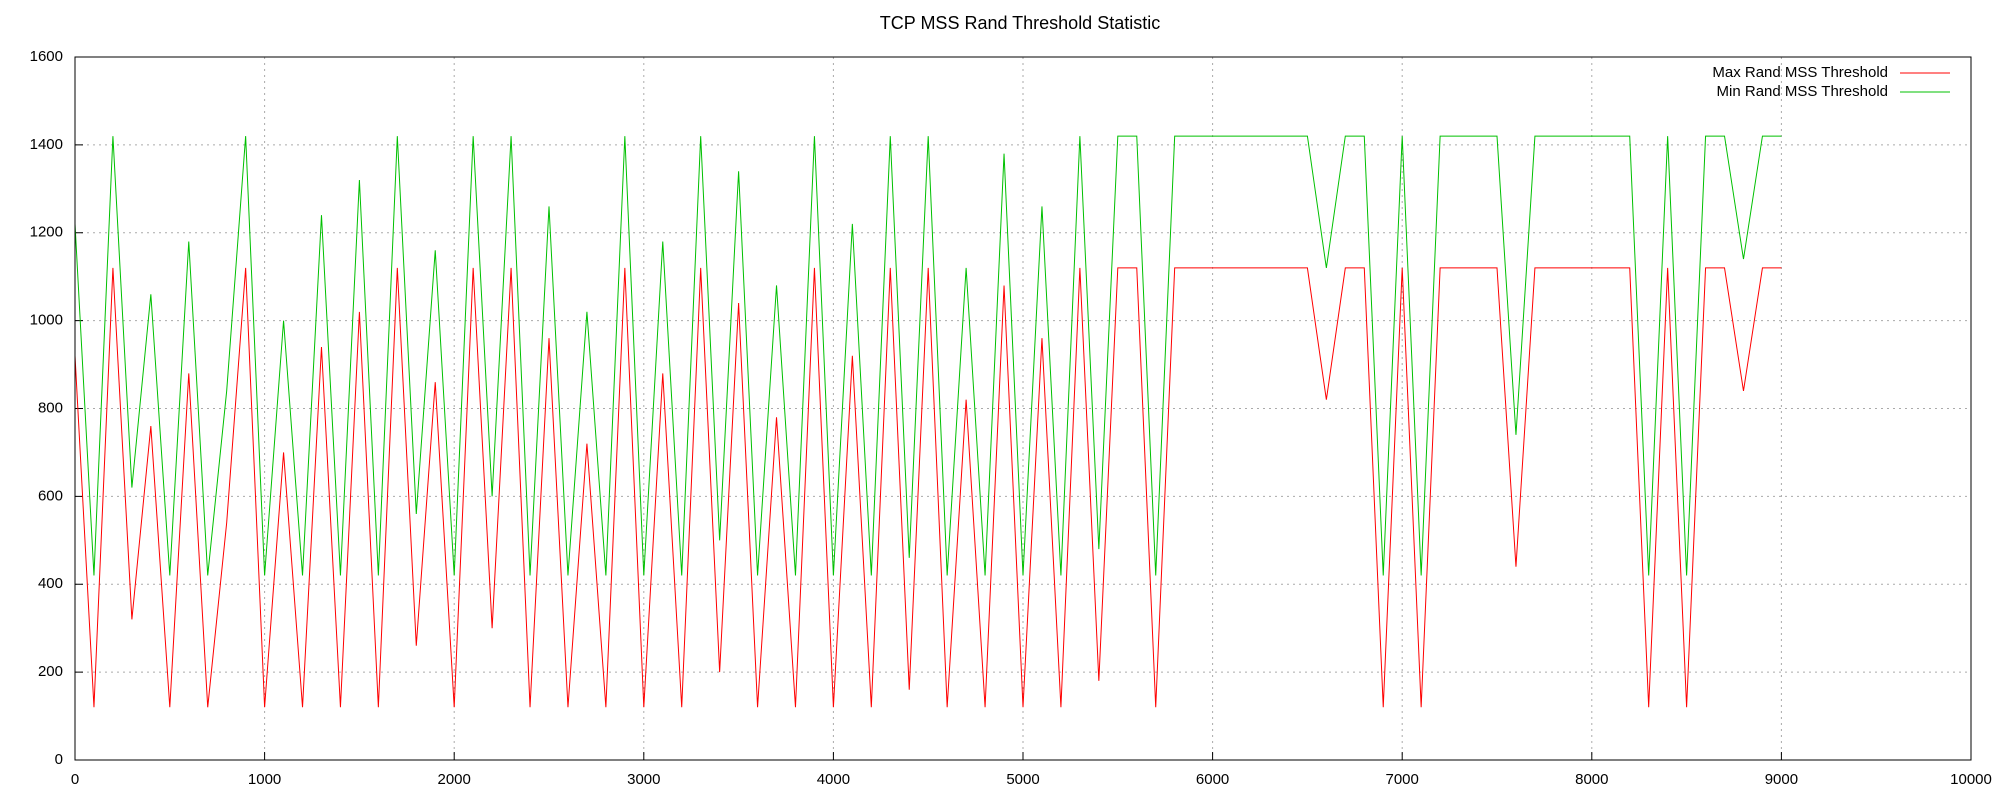 The height and width of the screenshot is (800, 2000). Describe the element at coordinates (1212, 779) in the screenshot. I see `x-tick-label: 6000` at that location.